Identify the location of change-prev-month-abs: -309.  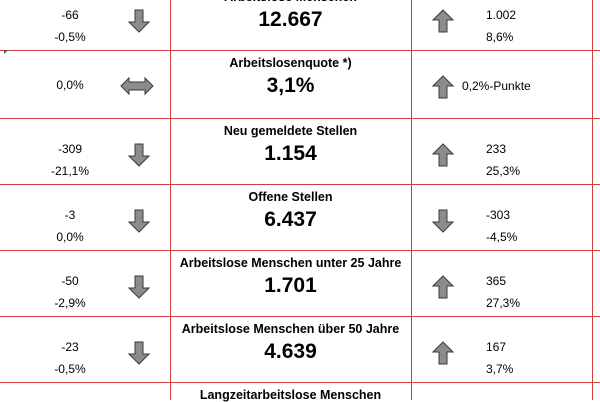
(70, 149).